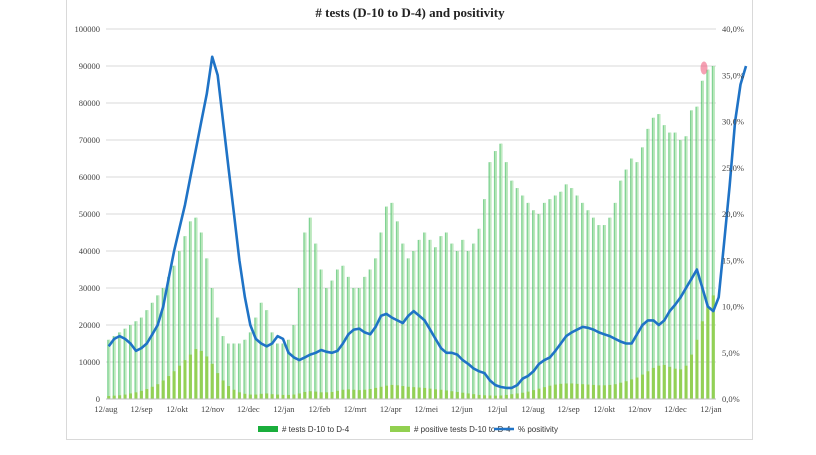 The width and height of the screenshot is (816, 455). I want to click on legend-swatch-tests, so click(268, 429).